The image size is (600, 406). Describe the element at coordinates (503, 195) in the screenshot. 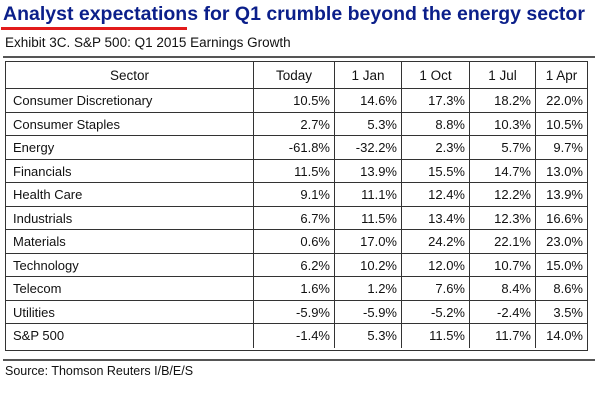

I see `growth-value-cell: 12.2%` at that location.